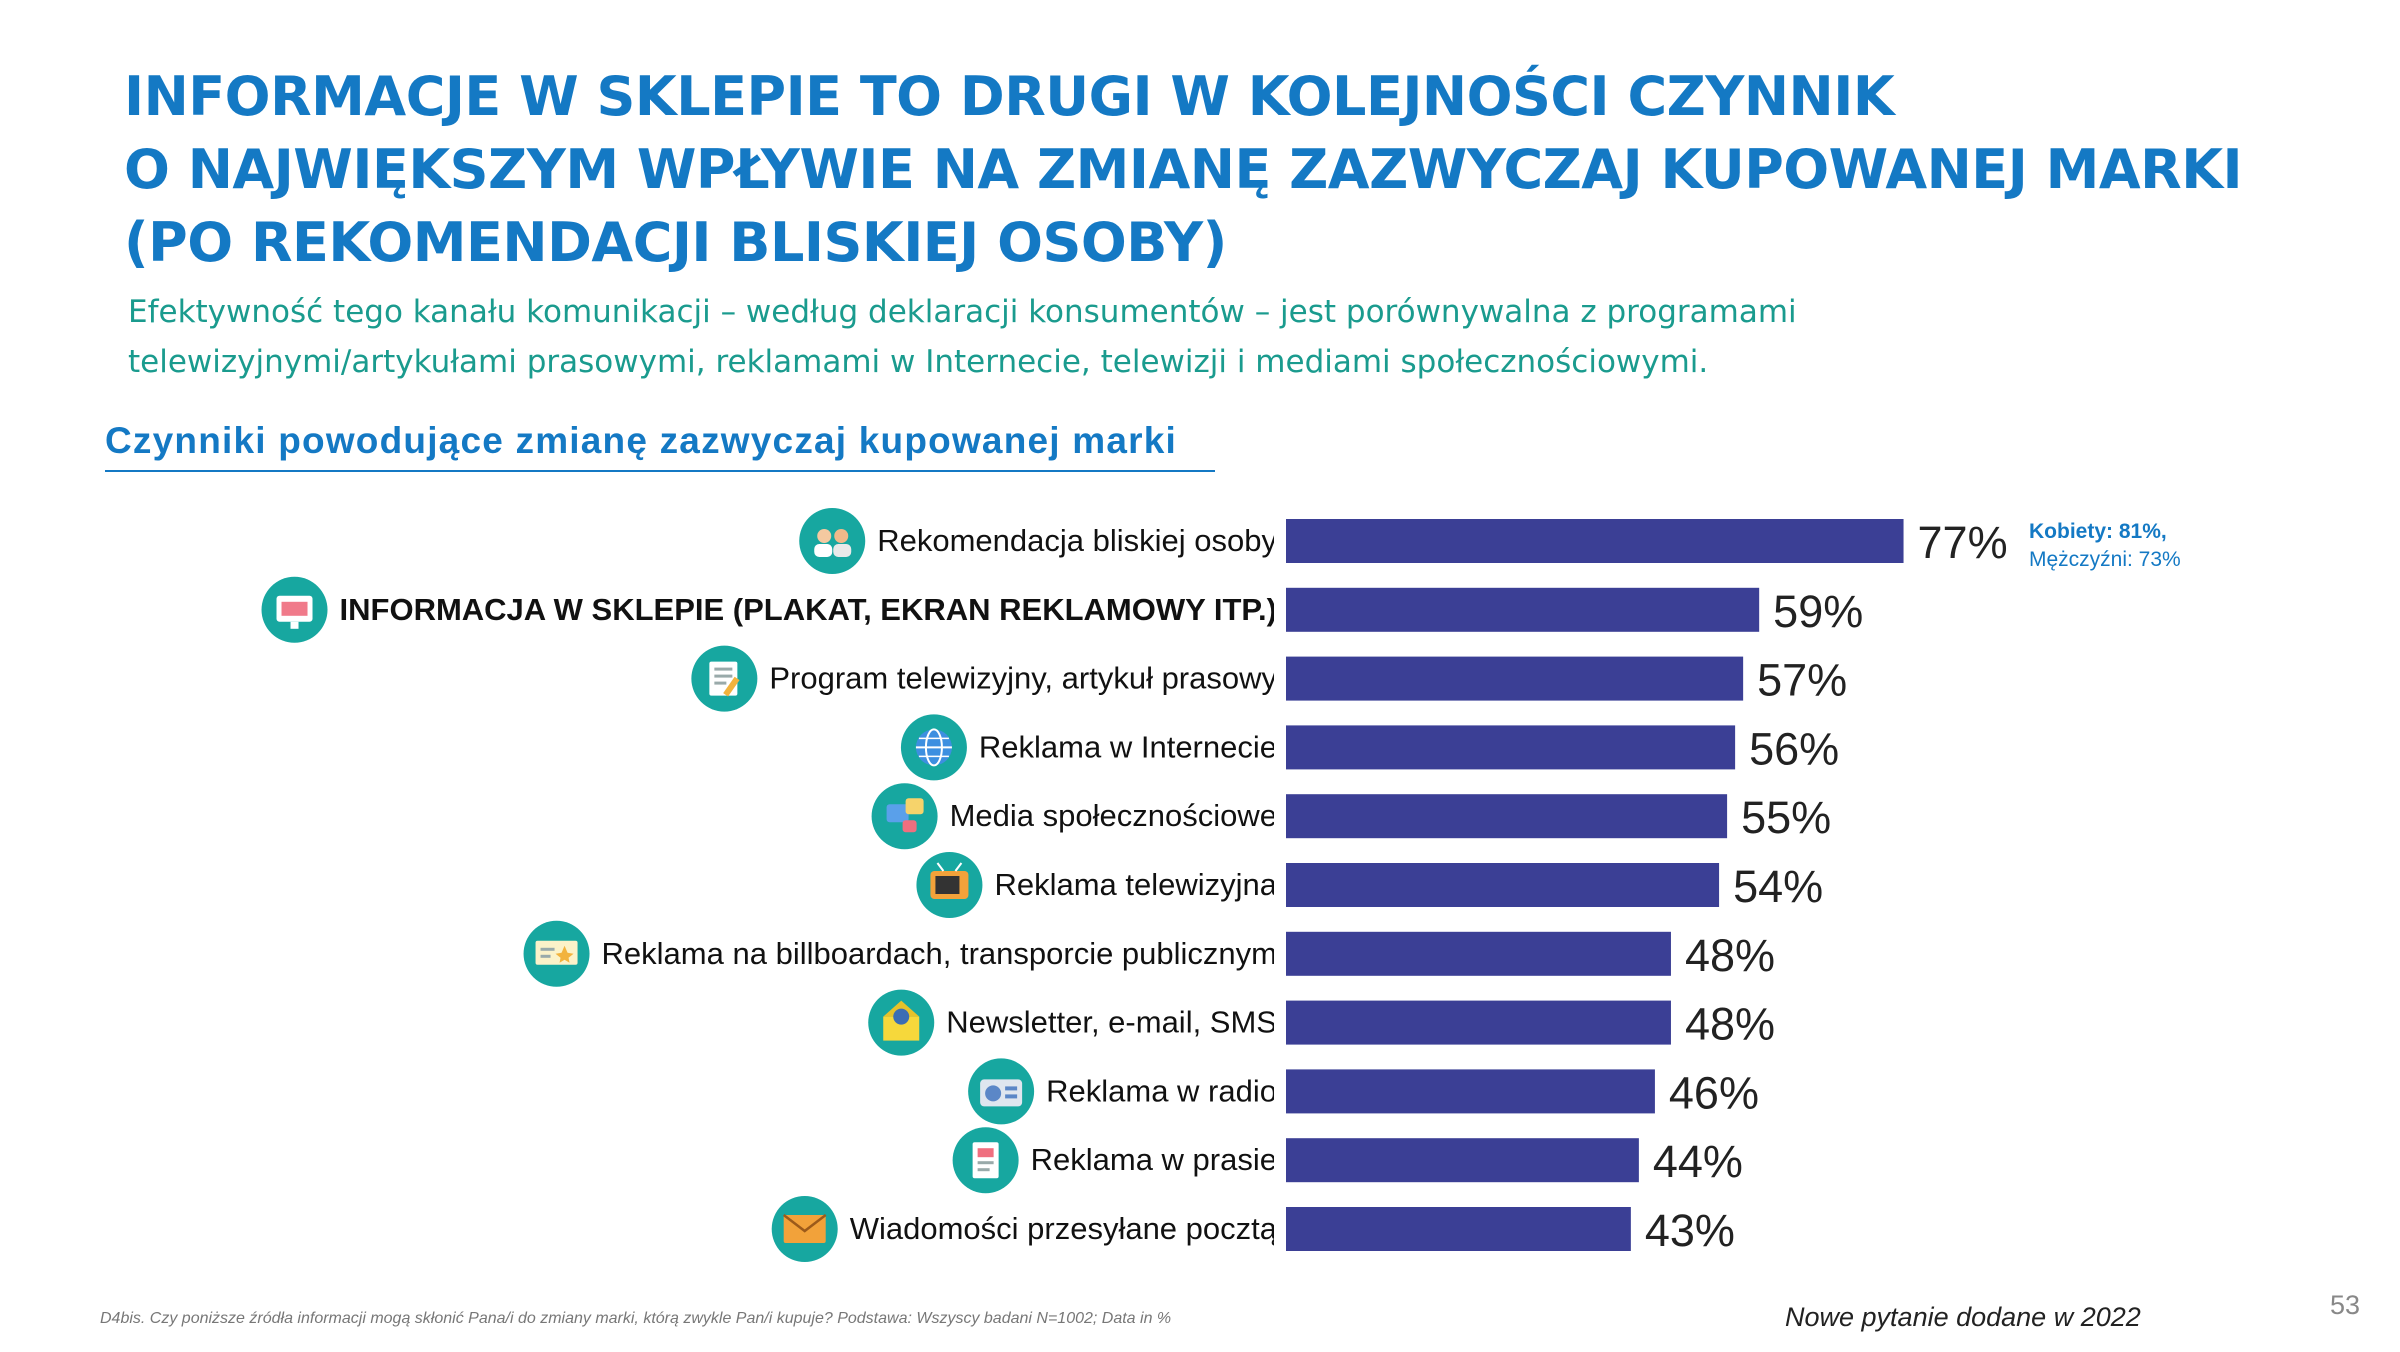 The width and height of the screenshot is (2400, 1352). I want to click on category-label-8: Newsletter, e-mail, SMS, so click(1111, 1022).